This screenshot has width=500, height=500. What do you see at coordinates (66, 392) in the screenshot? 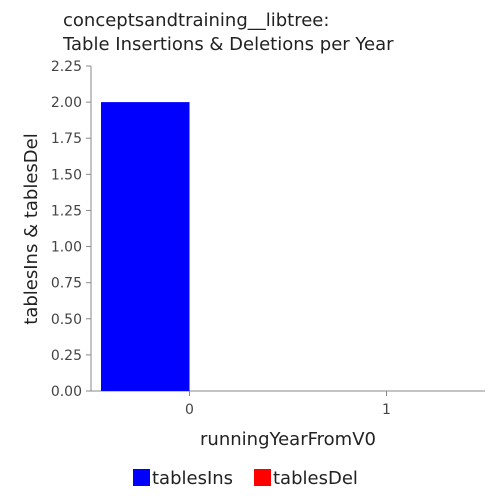
I see `y-tick-label: 0.00` at bounding box center [66, 392].